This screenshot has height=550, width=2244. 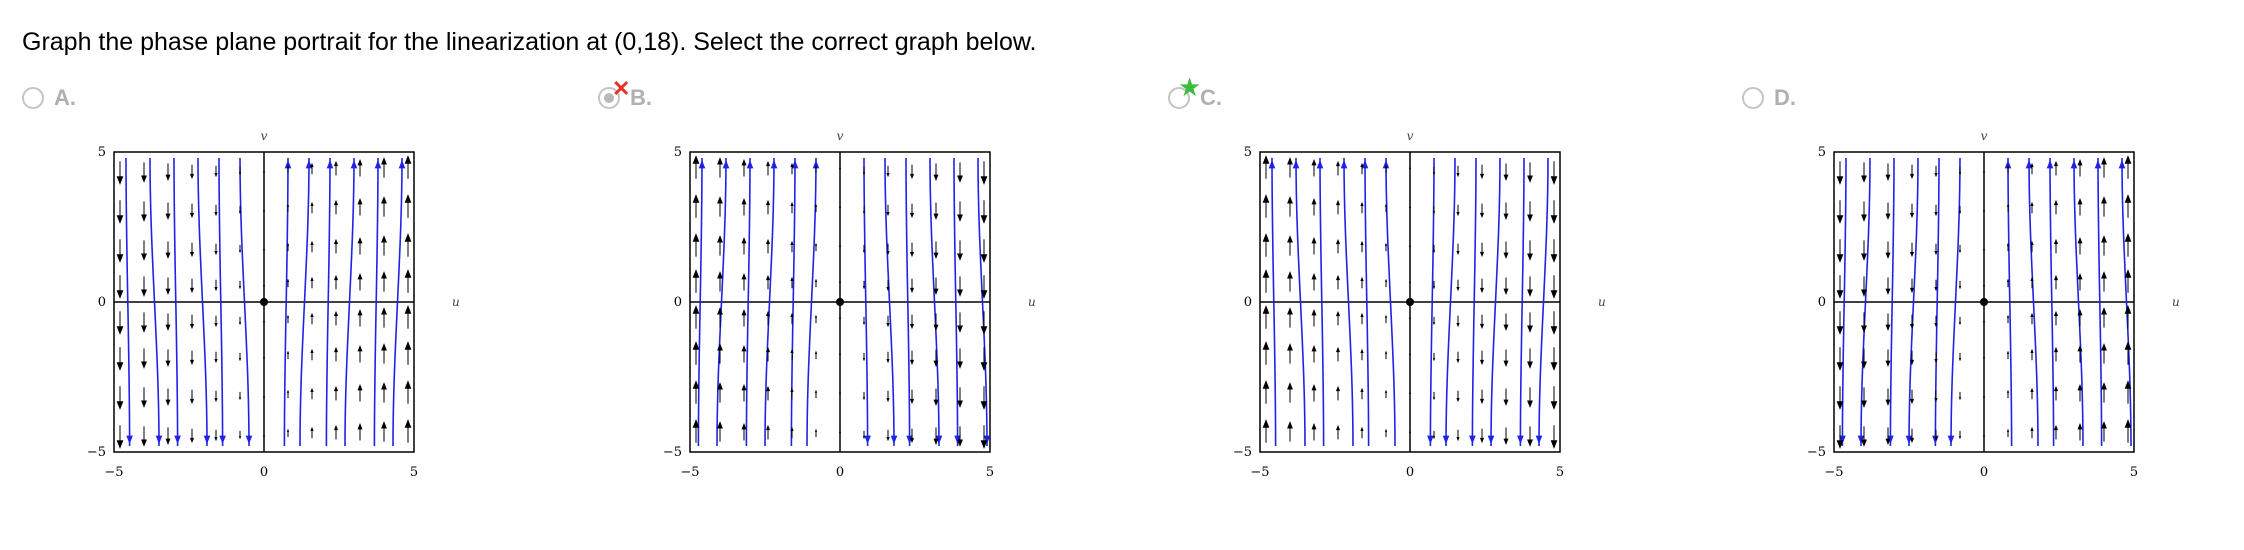 What do you see at coordinates (1833, 472) in the screenshot?
I see `x-tick-label: −5` at bounding box center [1833, 472].